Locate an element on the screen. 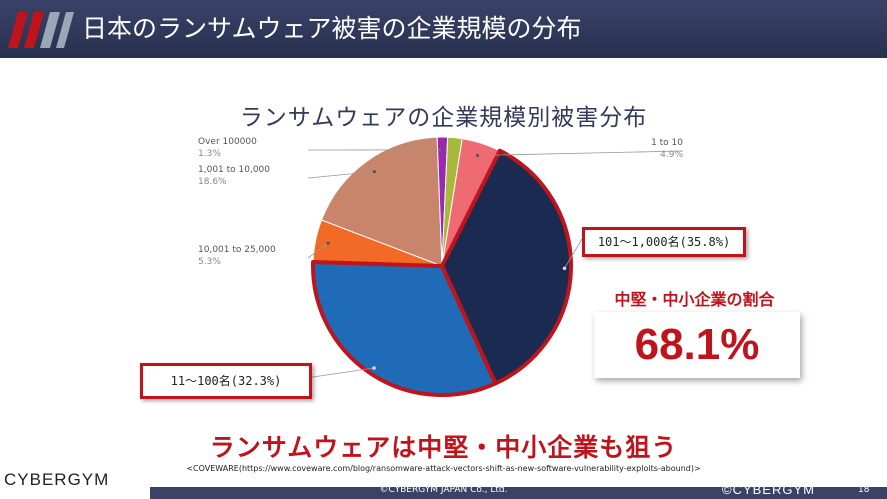 The width and height of the screenshot is (887, 499). slice-label: 1,001 to 10,000 is located at coordinates (234, 170).